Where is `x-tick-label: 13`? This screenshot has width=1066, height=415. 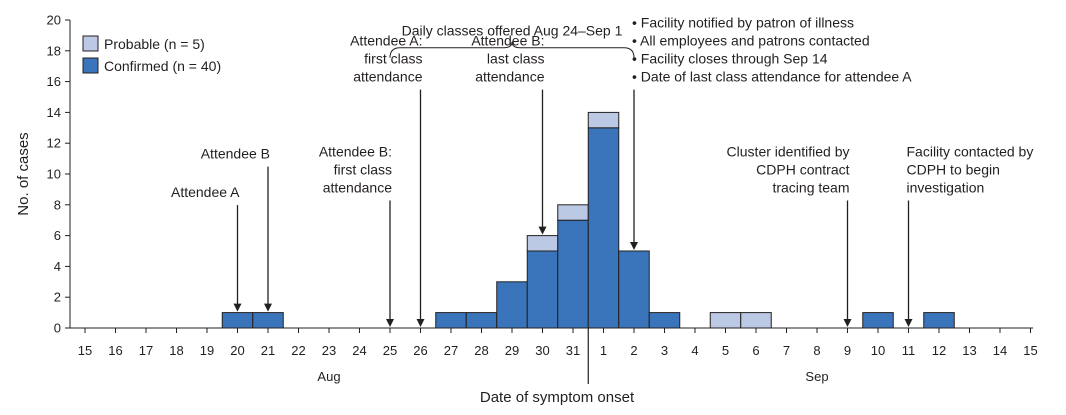
x-tick-label: 13 is located at coordinates (969, 350).